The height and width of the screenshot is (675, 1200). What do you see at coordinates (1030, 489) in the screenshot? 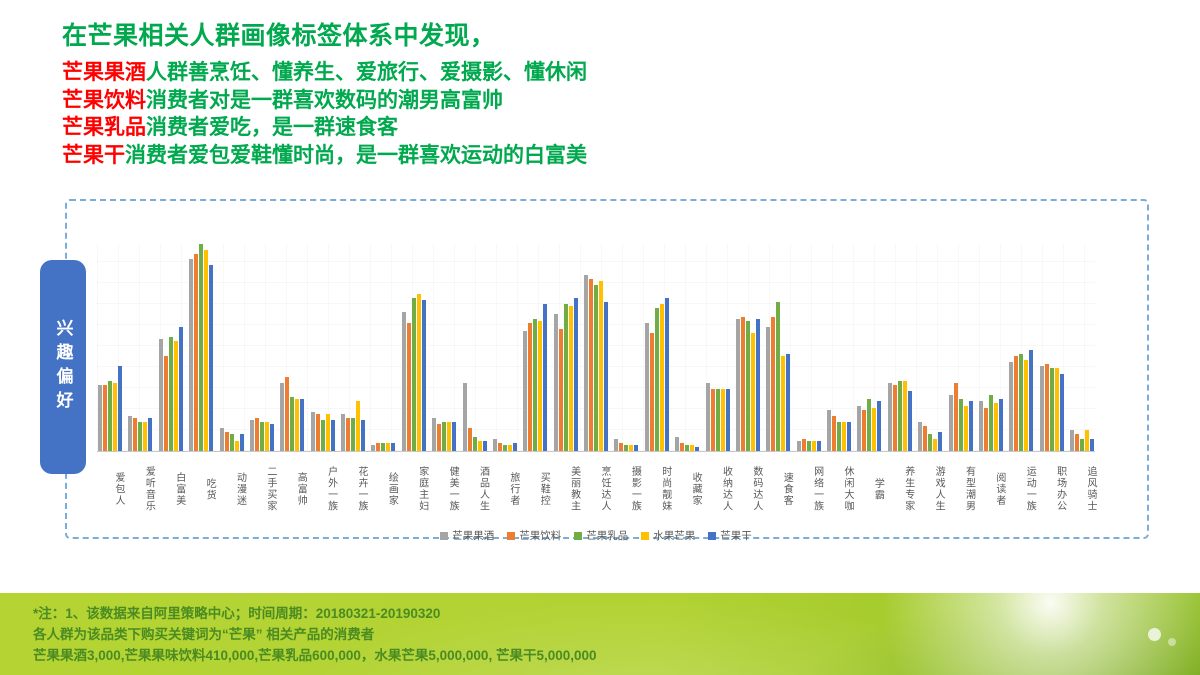
I see `category-label: 运动一族` at bounding box center [1030, 489].